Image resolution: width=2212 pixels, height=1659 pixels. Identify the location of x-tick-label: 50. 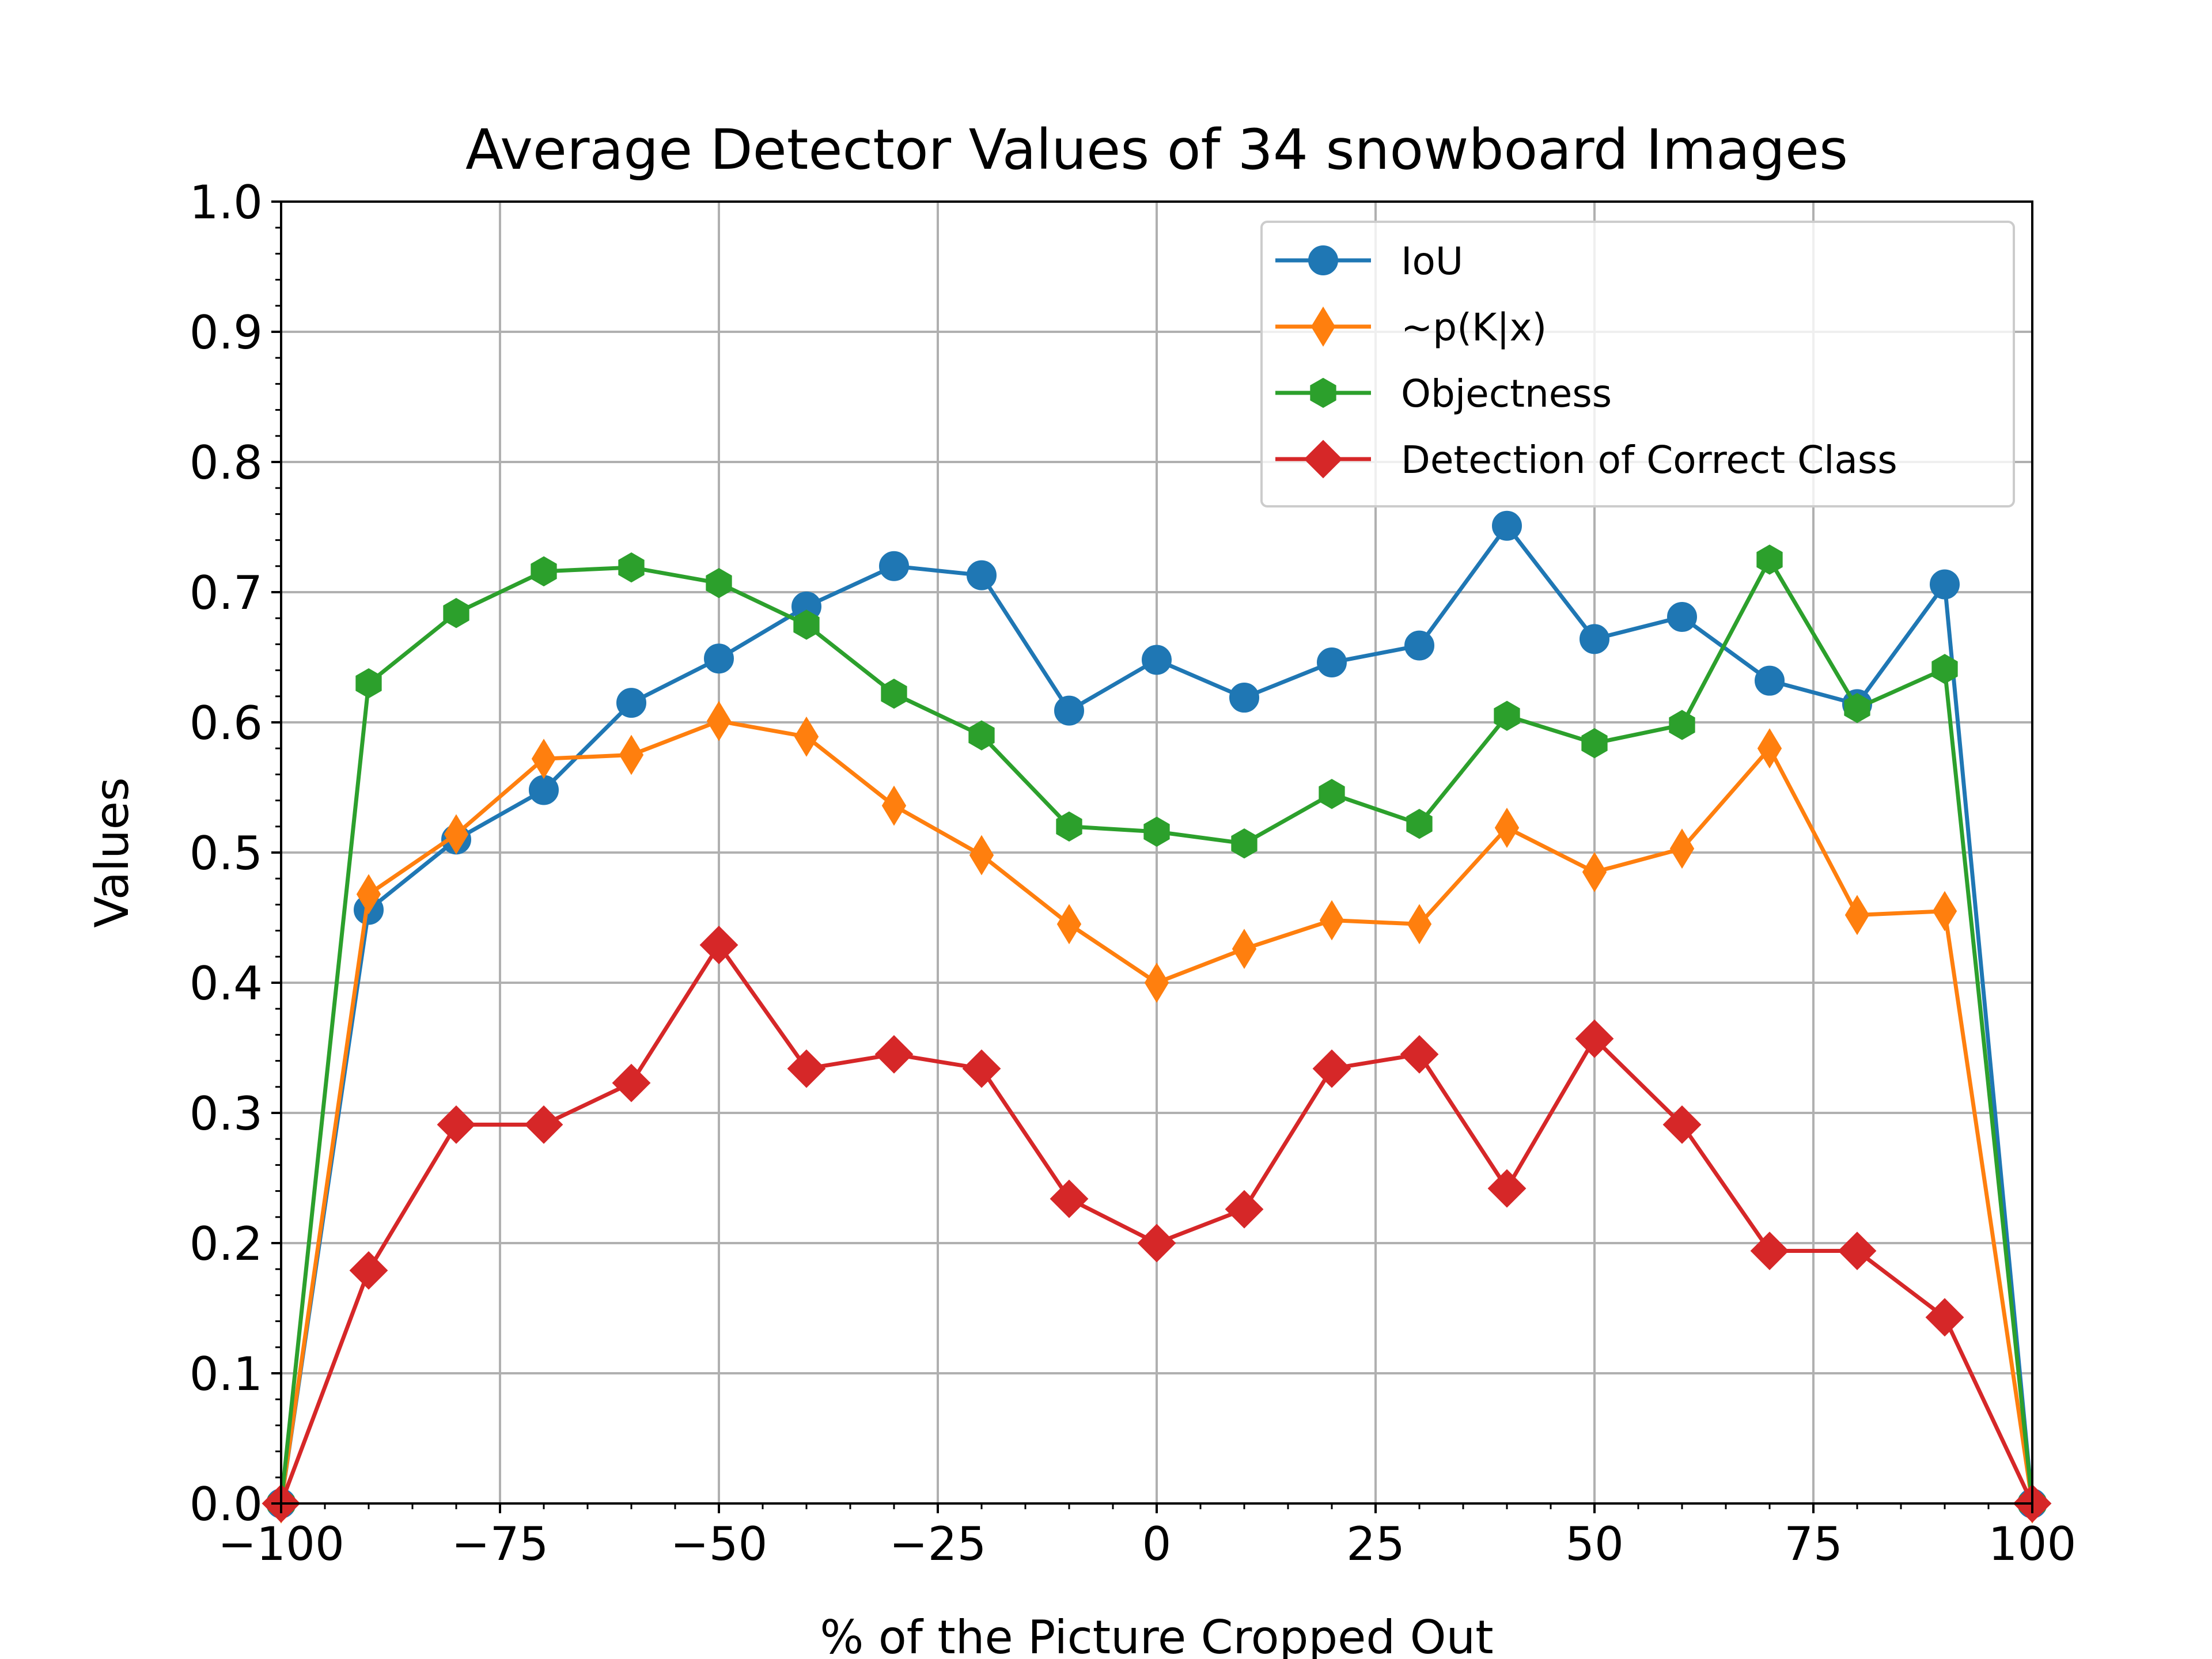
(1594, 1544).